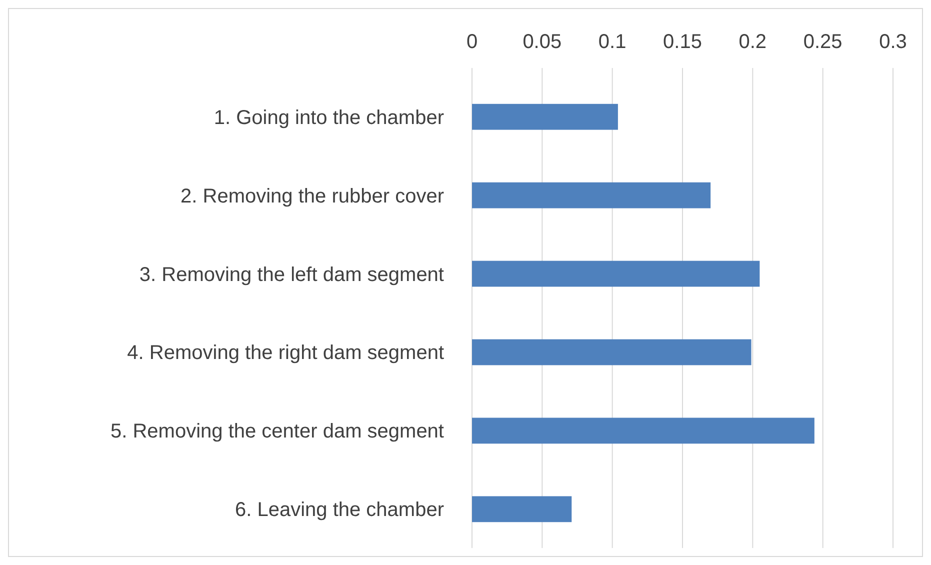 The width and height of the screenshot is (931, 565). What do you see at coordinates (285, 353) in the screenshot?
I see `y-tick-label: 4. Removing the right dam segment` at bounding box center [285, 353].